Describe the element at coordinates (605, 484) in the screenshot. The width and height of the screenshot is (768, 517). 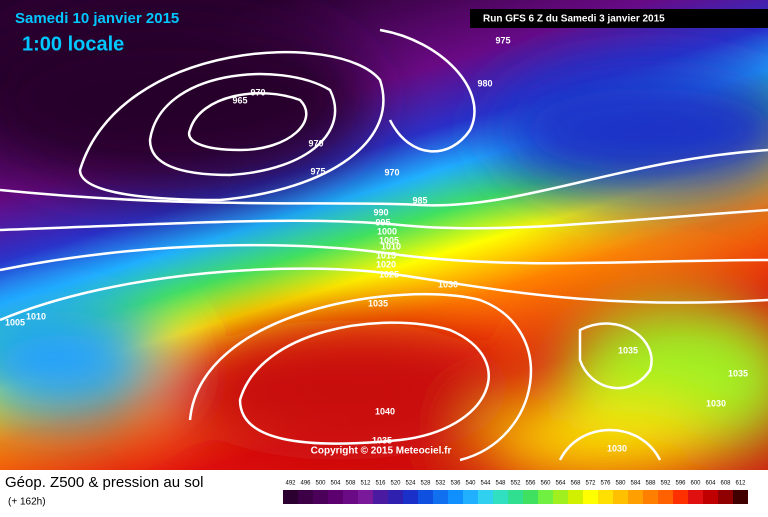
I see `scale-label: 576` at that location.